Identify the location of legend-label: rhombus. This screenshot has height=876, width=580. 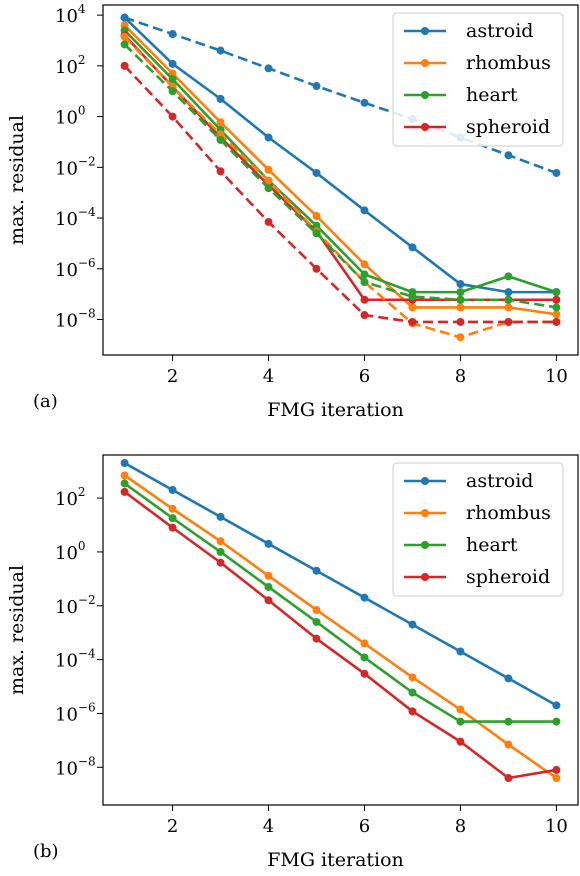
(508, 513).